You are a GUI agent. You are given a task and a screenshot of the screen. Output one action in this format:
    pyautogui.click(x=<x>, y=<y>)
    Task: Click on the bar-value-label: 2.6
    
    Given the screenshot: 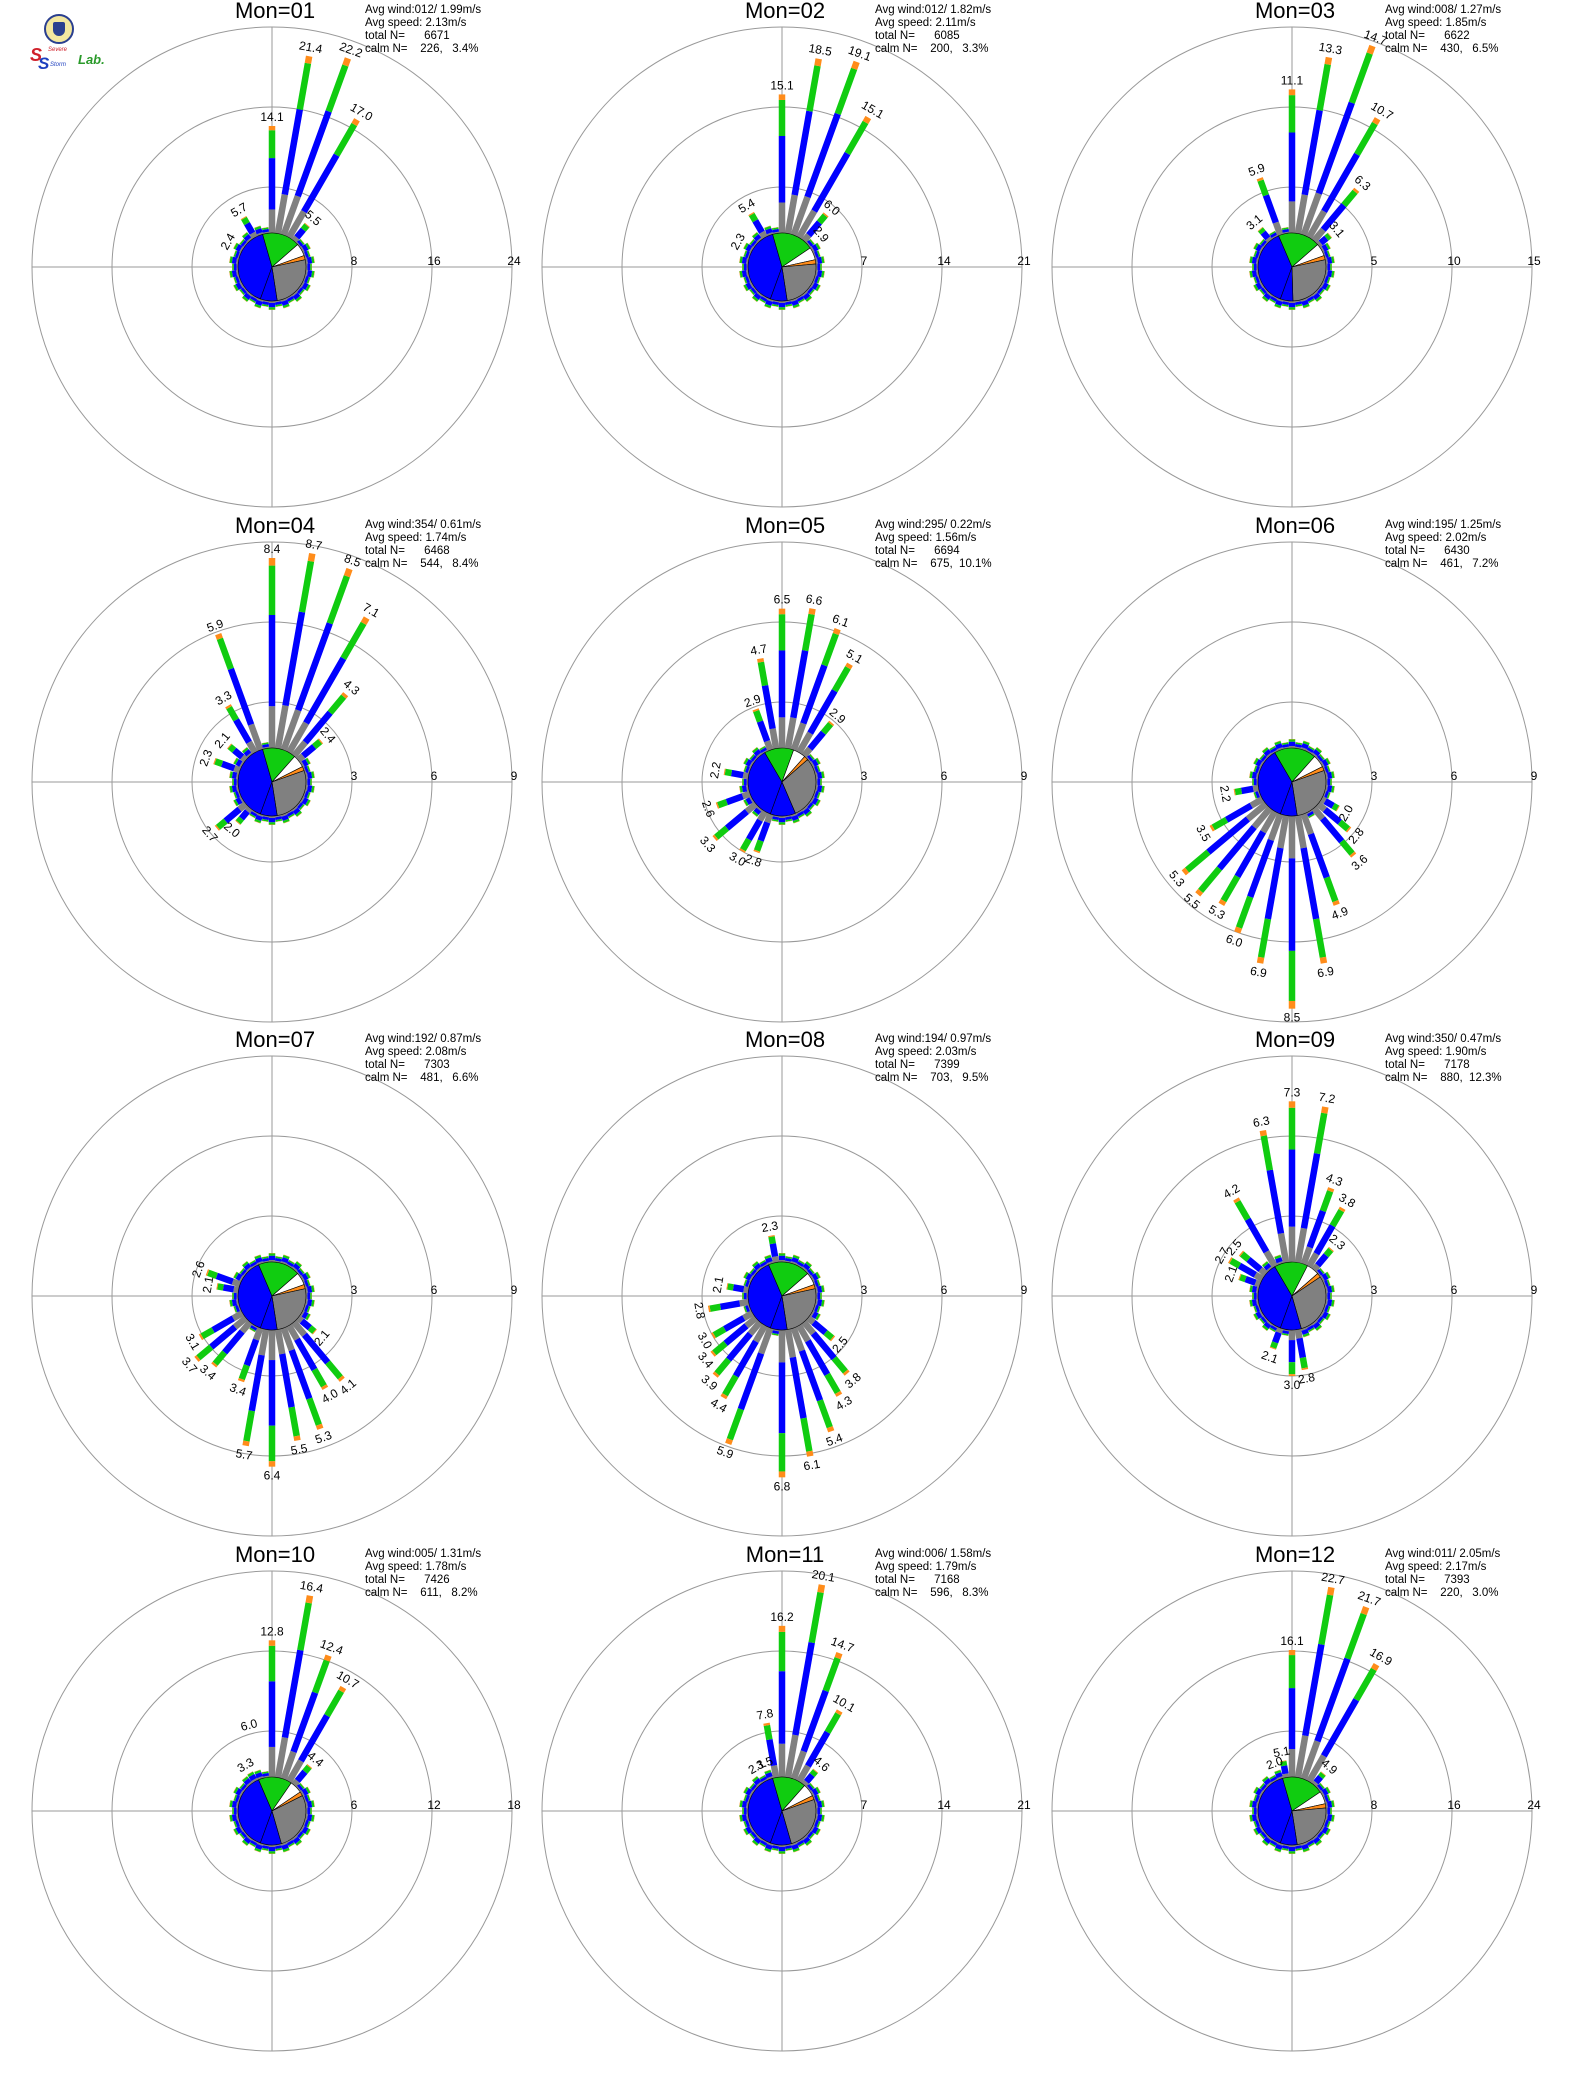 What is the action you would take?
    pyautogui.click(x=198, y=1269)
    